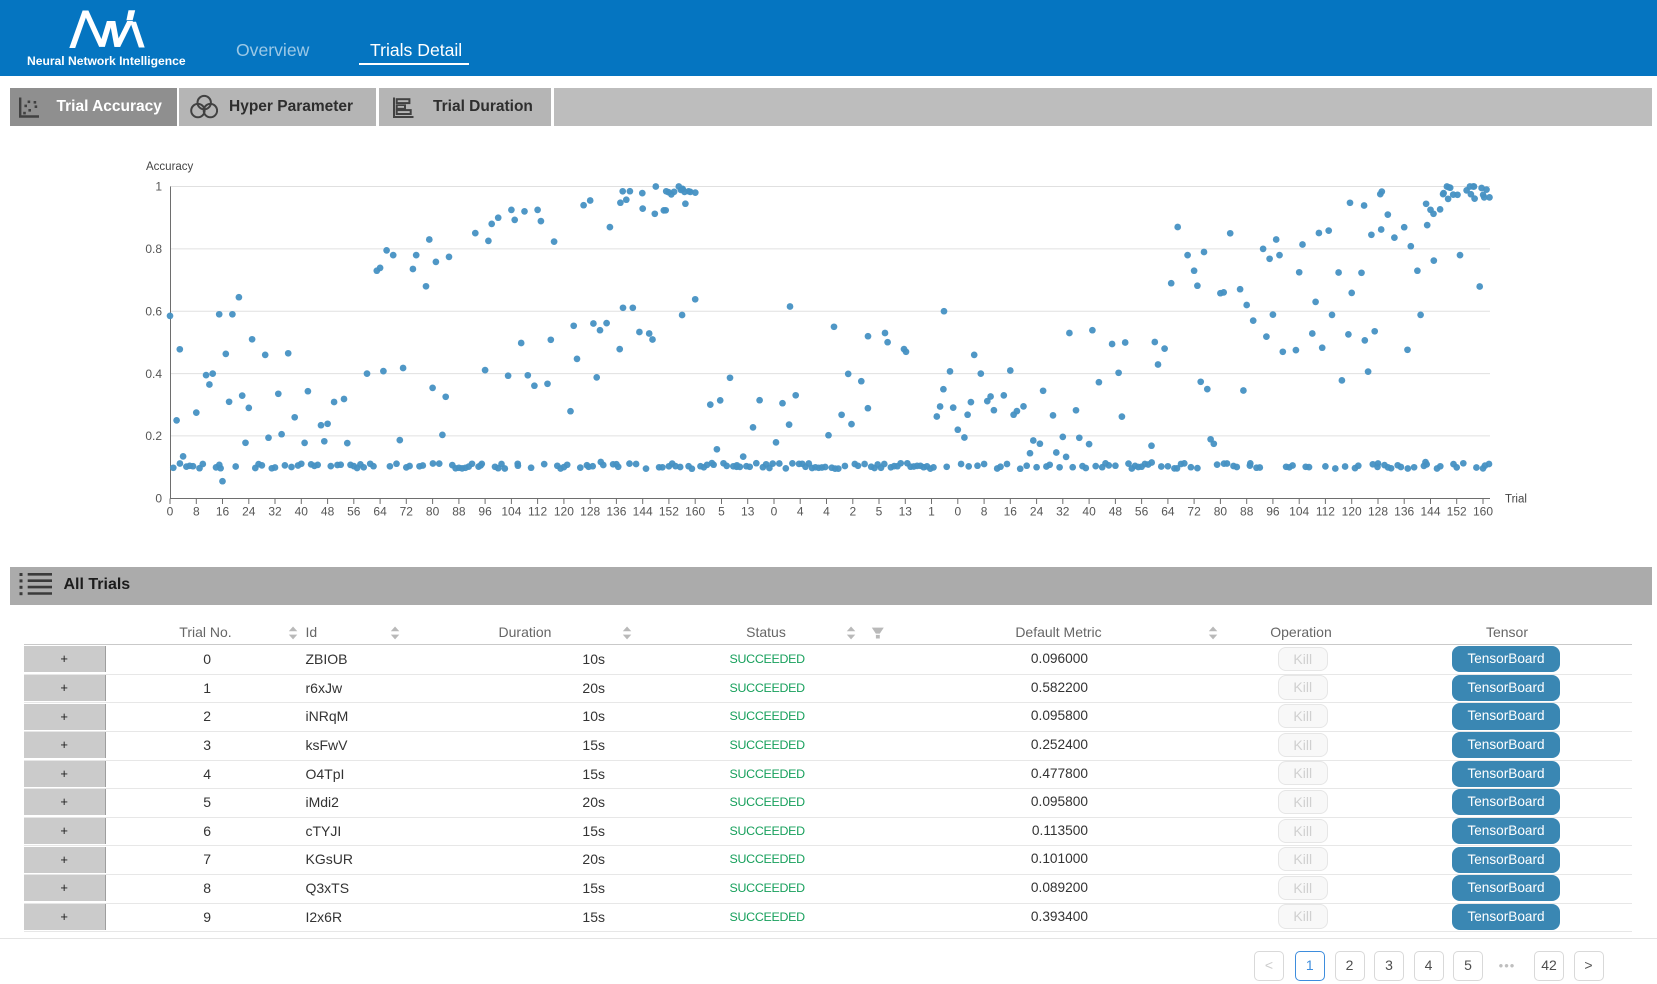 Image resolution: width=1657 pixels, height=984 pixels. Describe the element at coordinates (1516, 500) in the screenshot. I see `svg-text: Trial` at that location.